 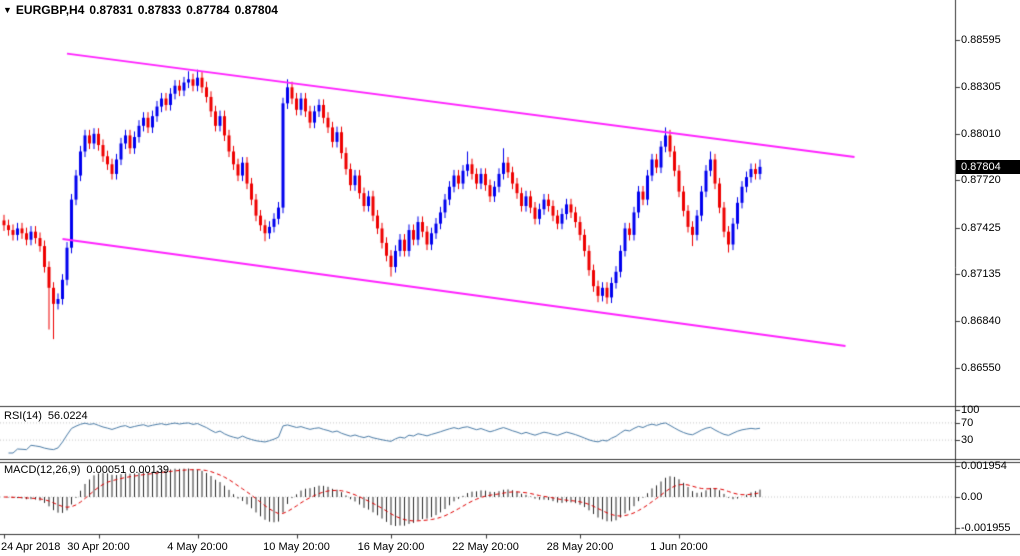 I want to click on macd-axis-label: 0.001954, so click(x=984, y=465).